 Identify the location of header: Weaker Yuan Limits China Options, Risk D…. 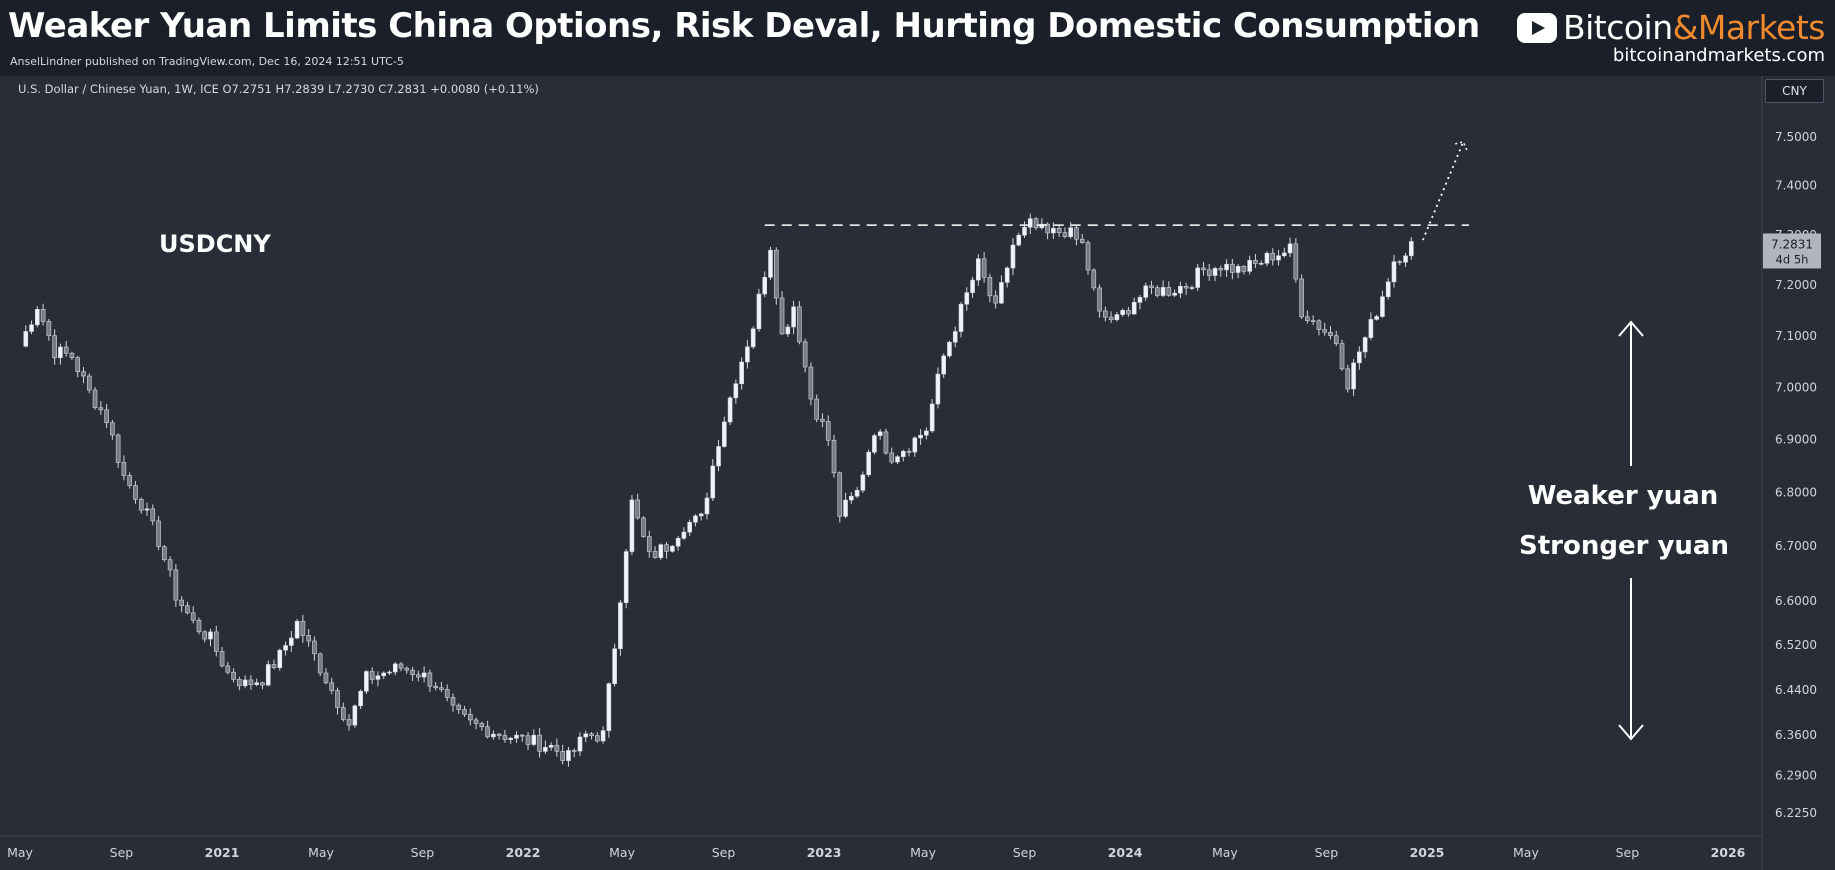
(917, 38).